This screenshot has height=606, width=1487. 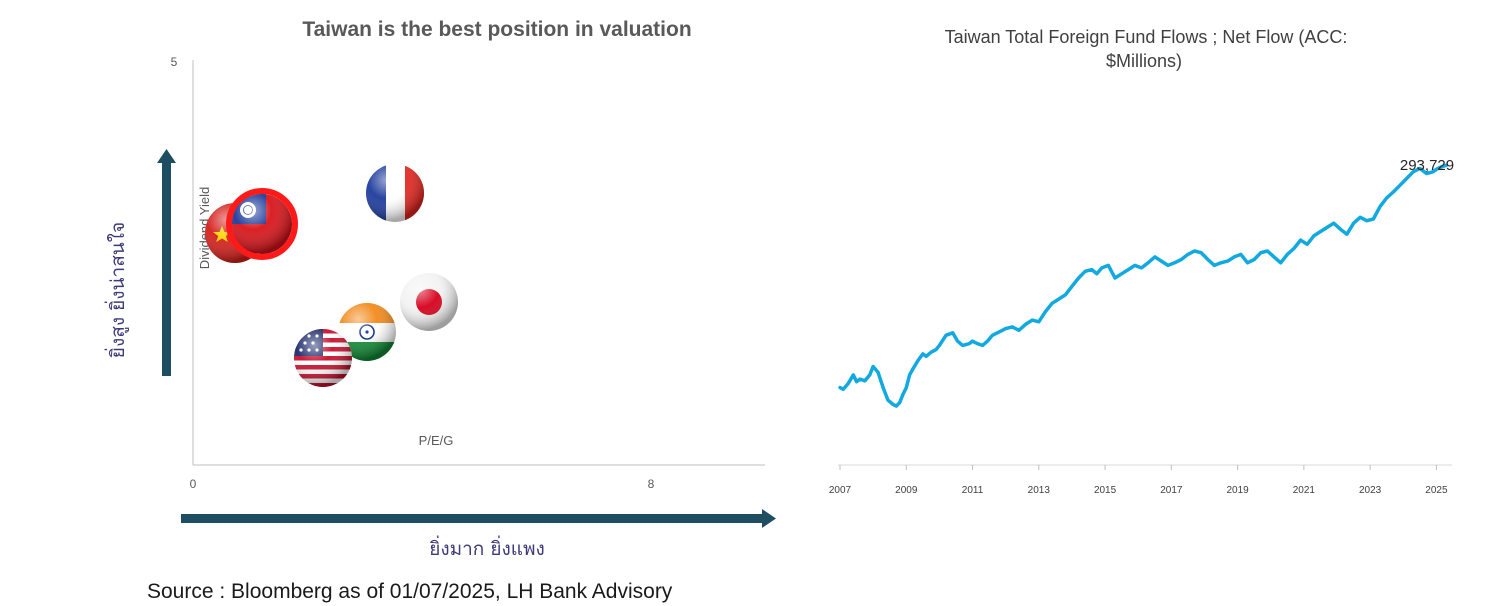 What do you see at coordinates (651, 484) in the screenshot?
I see `left-x-tick-label: 8` at bounding box center [651, 484].